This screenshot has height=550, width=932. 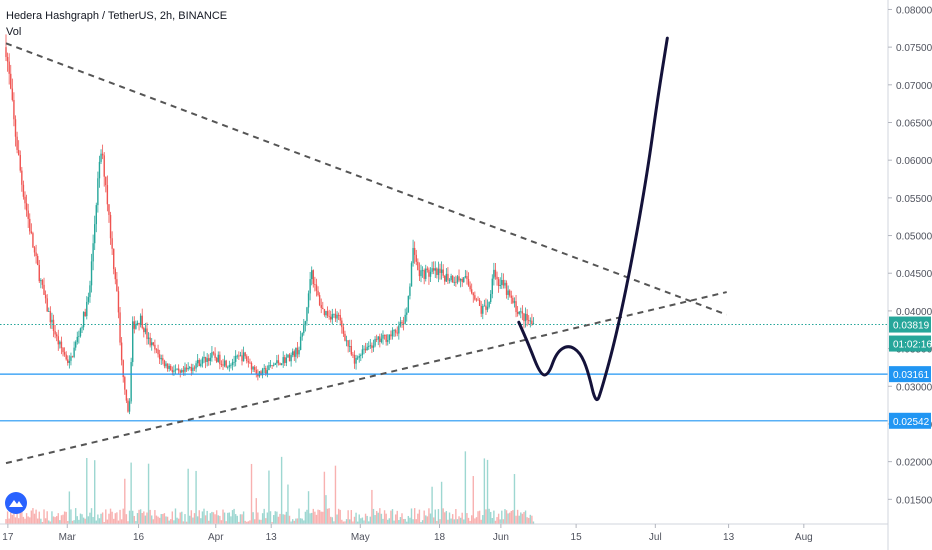 I want to click on volume-indicator-label: Vol, so click(x=14, y=32).